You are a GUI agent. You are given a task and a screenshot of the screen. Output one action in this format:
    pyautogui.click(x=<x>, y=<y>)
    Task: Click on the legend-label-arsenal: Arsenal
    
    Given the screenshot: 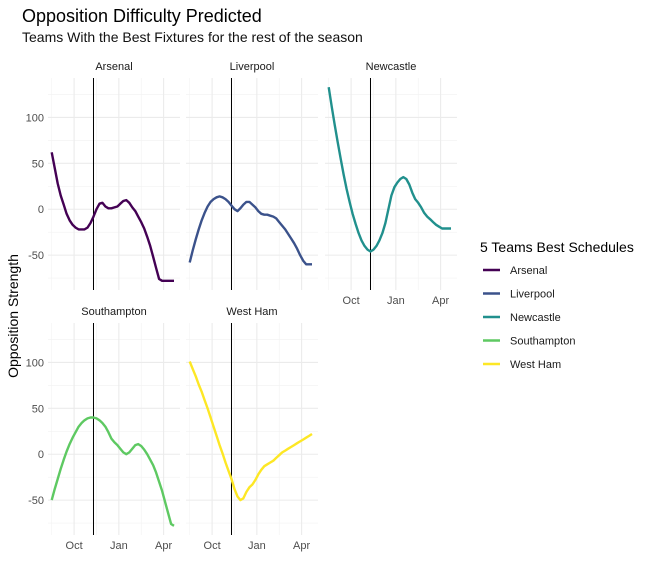 What is the action you would take?
    pyautogui.click(x=528, y=271)
    